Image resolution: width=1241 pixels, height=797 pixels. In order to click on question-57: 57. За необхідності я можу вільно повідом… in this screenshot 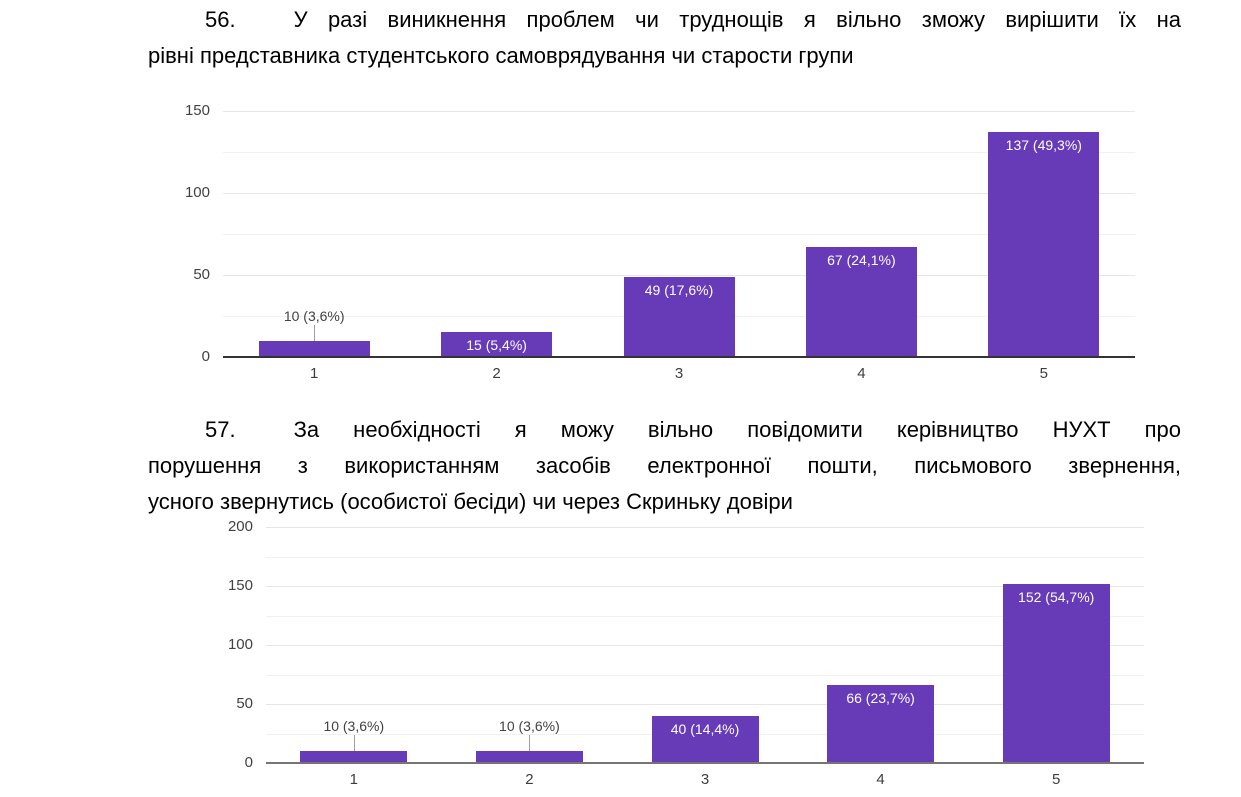, I will do `click(664, 466)`.